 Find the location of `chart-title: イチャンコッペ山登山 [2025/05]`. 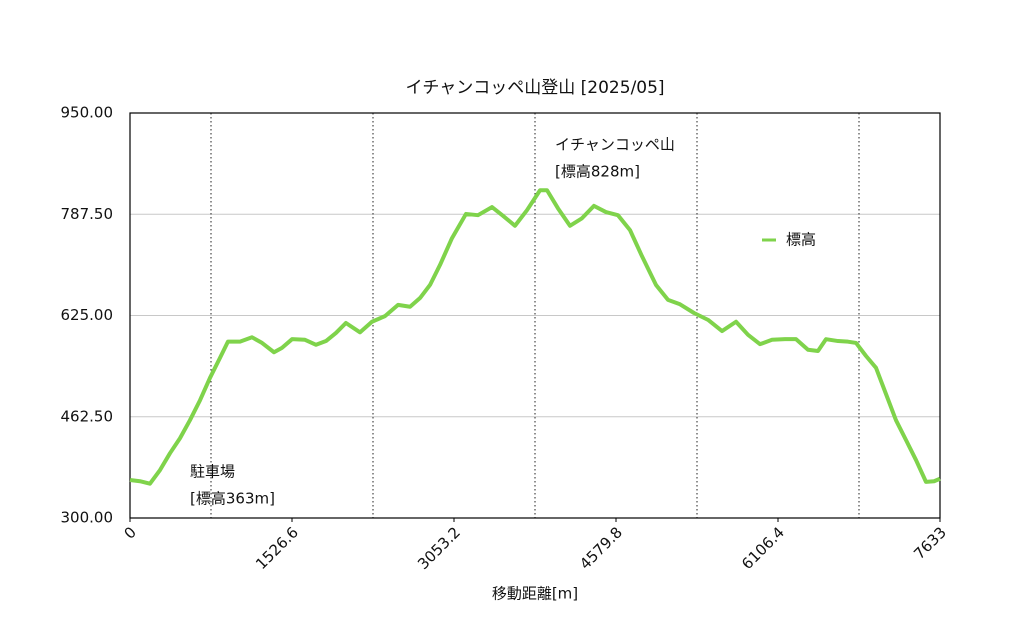

chart-title: イチャンコッペ山登山 [2025/05] is located at coordinates (534, 88).